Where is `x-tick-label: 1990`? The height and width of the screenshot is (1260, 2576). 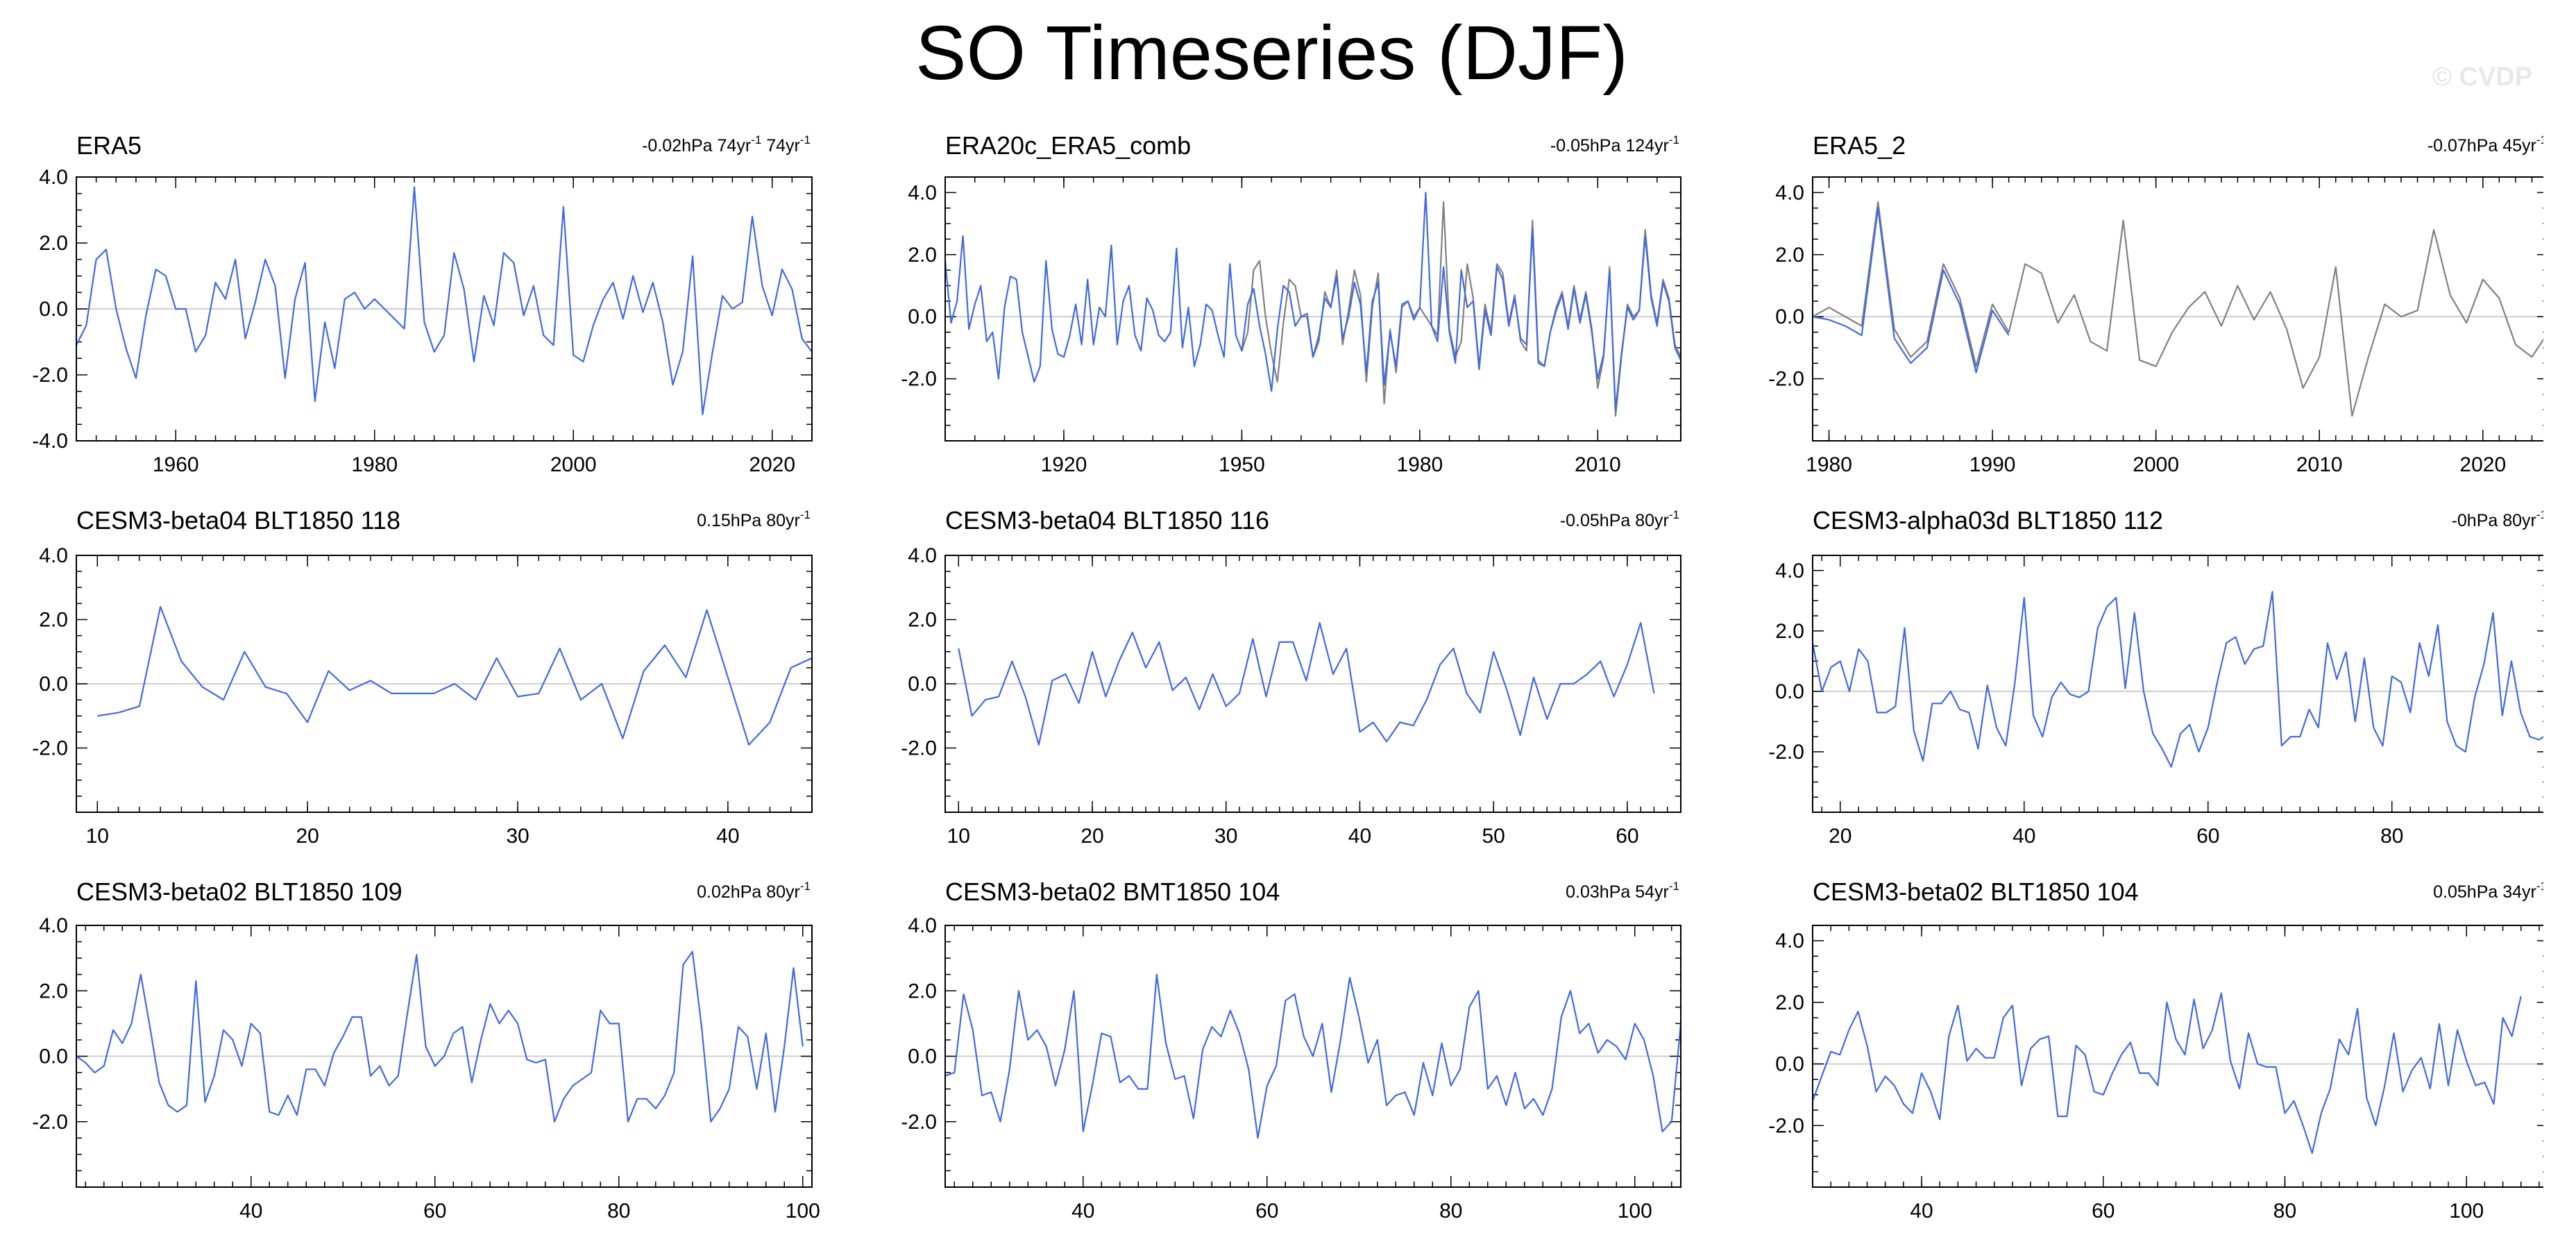
x-tick-label: 1990 is located at coordinates (1992, 464).